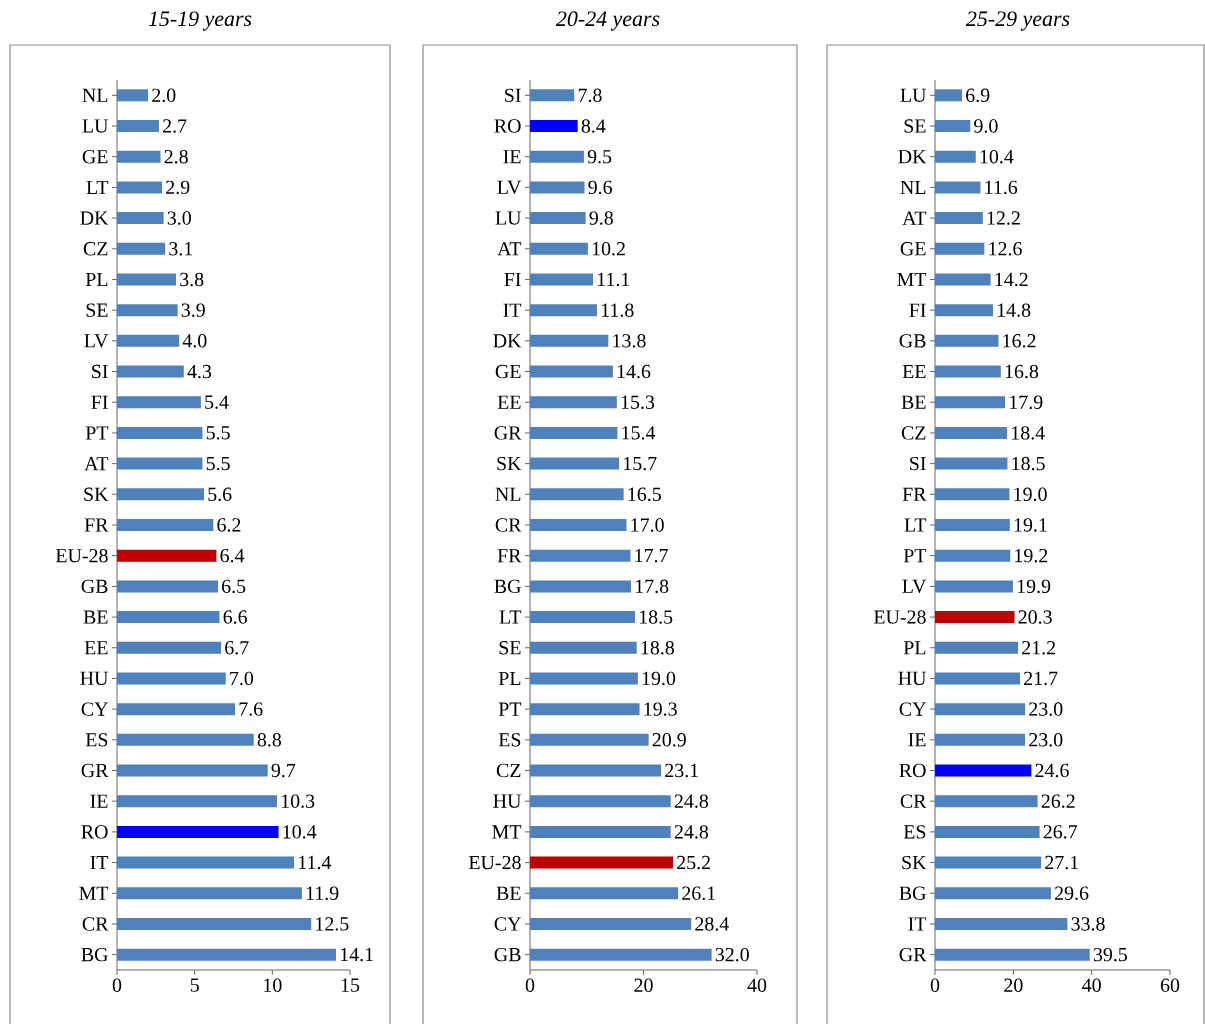 The width and height of the screenshot is (1205, 1024). What do you see at coordinates (913, 95) in the screenshot?
I see `y-tick-label: LU` at bounding box center [913, 95].